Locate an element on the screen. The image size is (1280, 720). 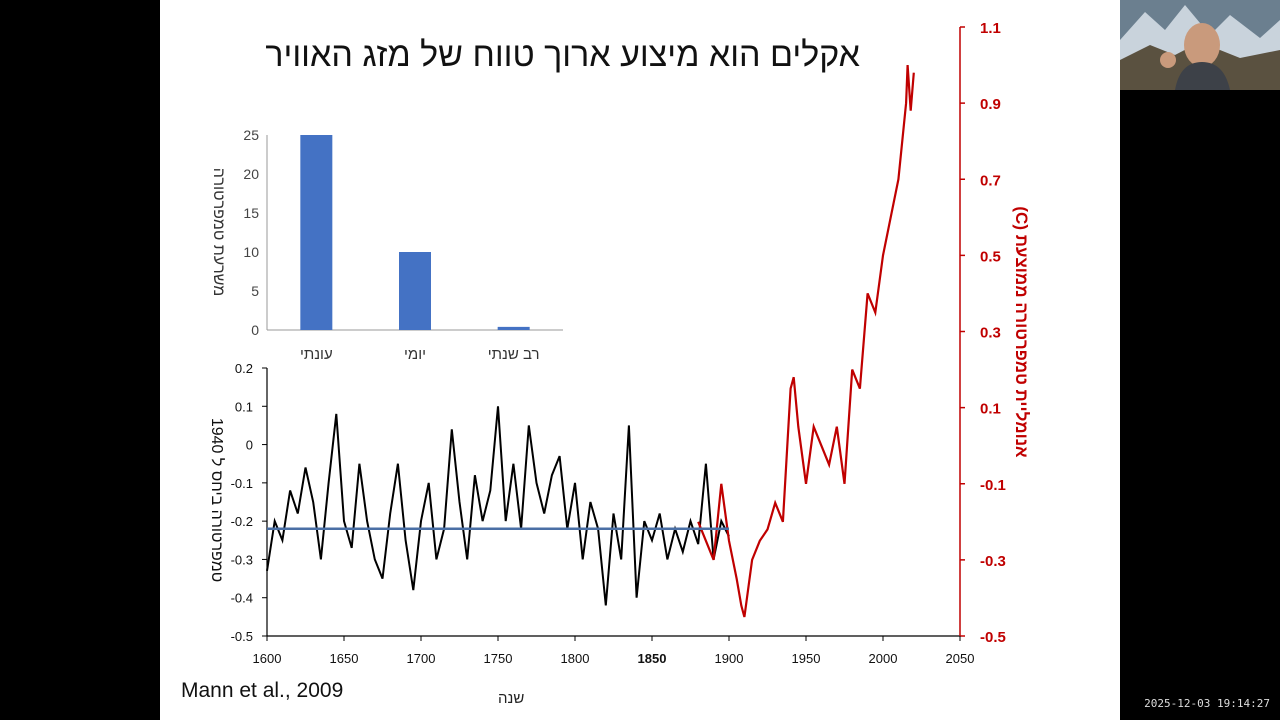
x-tick-label: 1750 is located at coordinates (498, 658).